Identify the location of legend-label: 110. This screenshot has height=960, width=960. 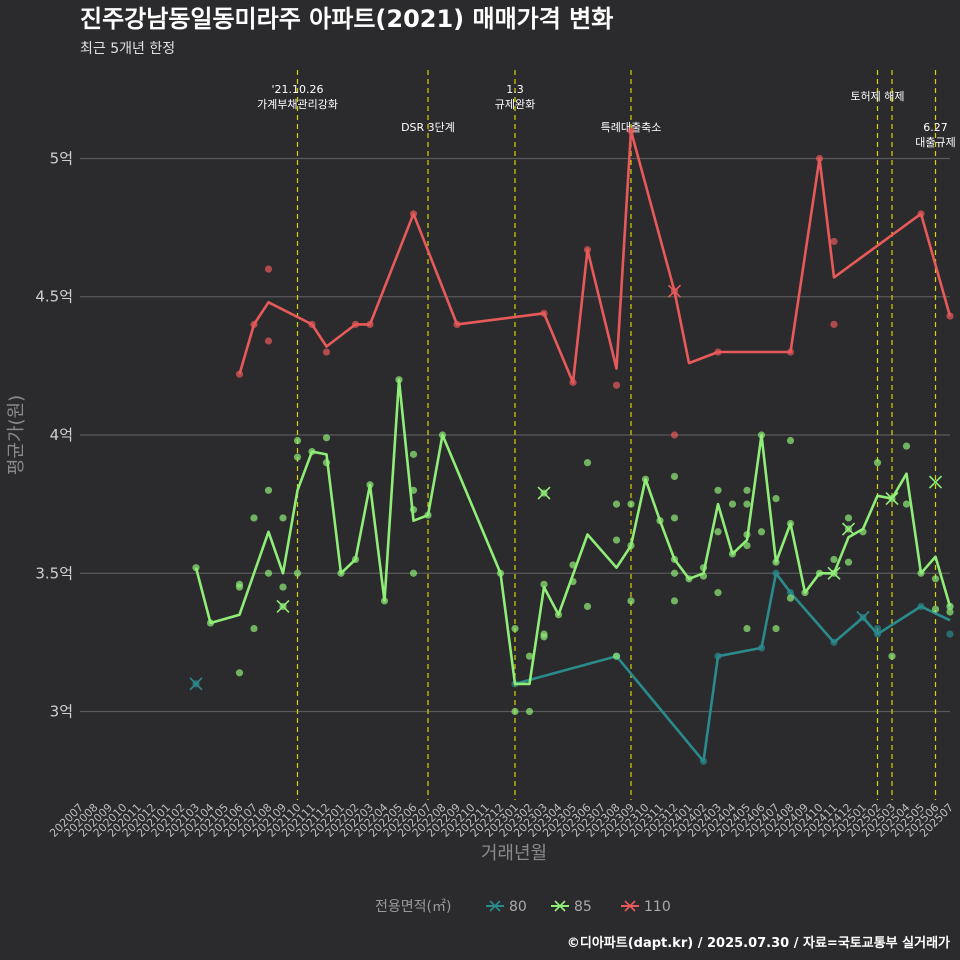
(657, 907).